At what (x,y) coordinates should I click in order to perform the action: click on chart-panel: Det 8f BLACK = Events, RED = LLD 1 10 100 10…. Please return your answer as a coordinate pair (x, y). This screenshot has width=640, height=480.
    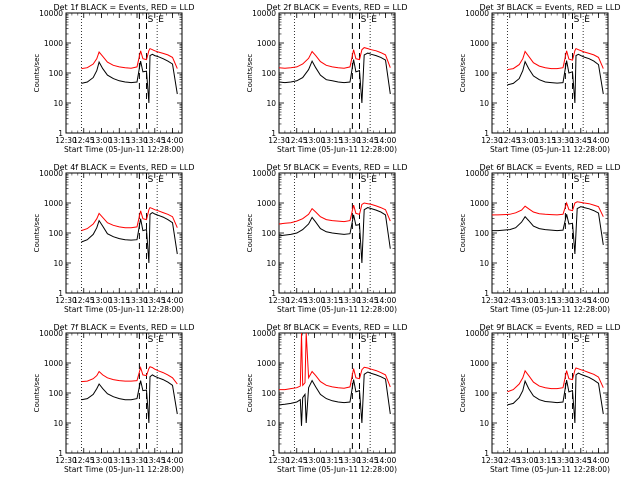
    Looking at the image, I should click on (327, 398).